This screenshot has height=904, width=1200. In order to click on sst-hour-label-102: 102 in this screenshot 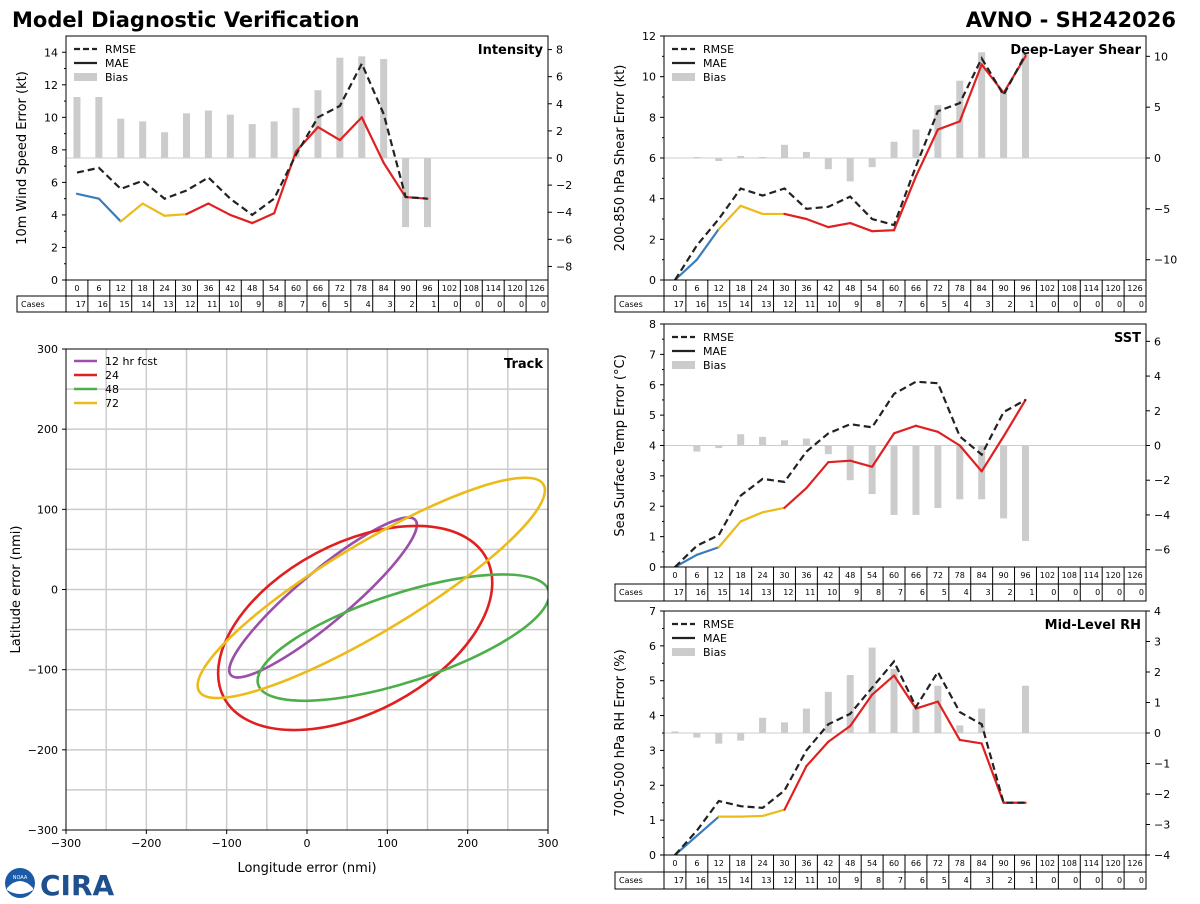, I will do `click(1047, 575)`.